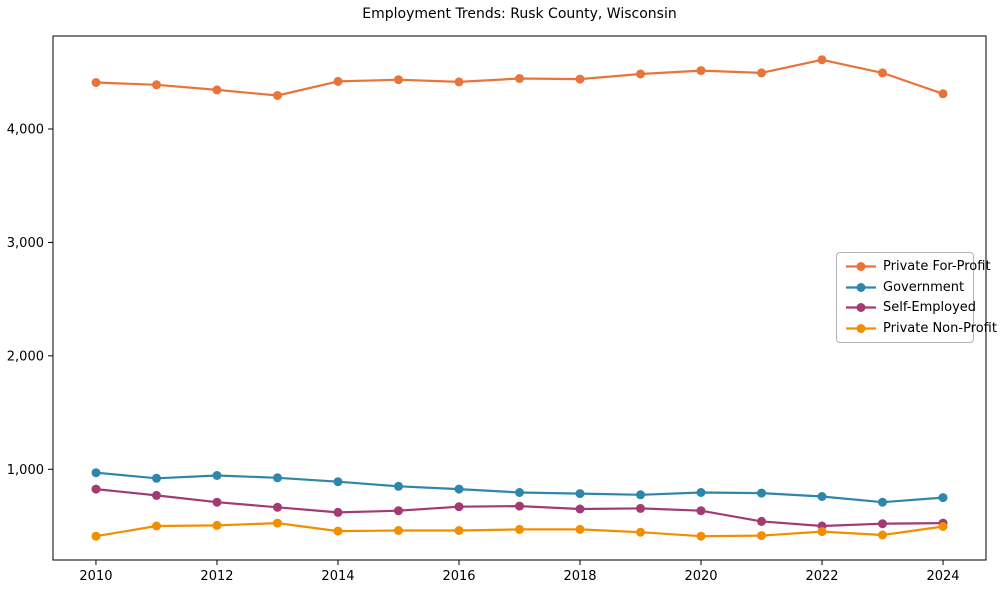 The width and height of the screenshot is (1000, 600). What do you see at coordinates (700, 576) in the screenshot?
I see `x-tick-label: 2020` at bounding box center [700, 576].